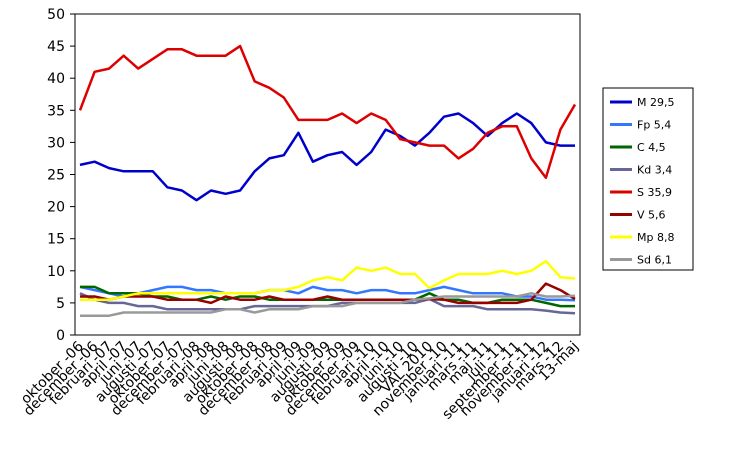  I want to click on legend-label: Fp 5,4, so click(654, 125).